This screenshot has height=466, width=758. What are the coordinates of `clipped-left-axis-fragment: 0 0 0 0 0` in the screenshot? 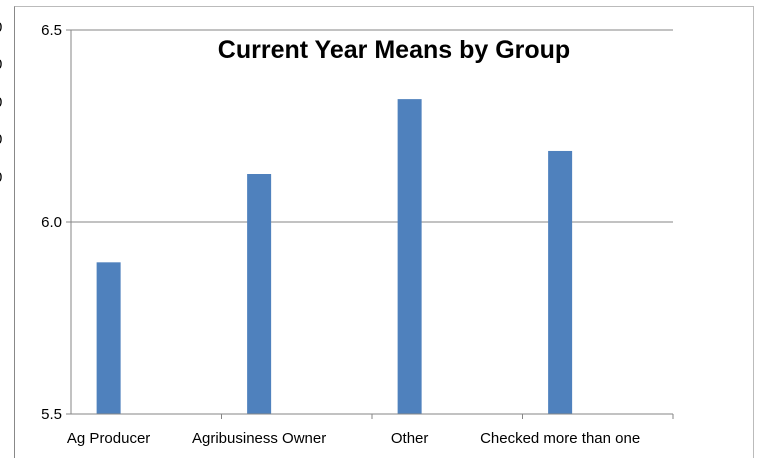 It's located at (7, 233).